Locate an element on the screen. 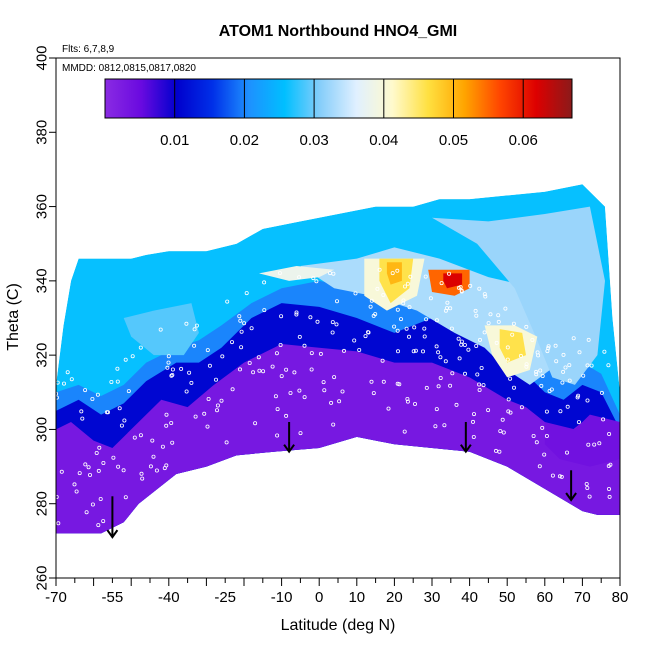  colorbar-tick-label: 0.06 is located at coordinates (523, 140).